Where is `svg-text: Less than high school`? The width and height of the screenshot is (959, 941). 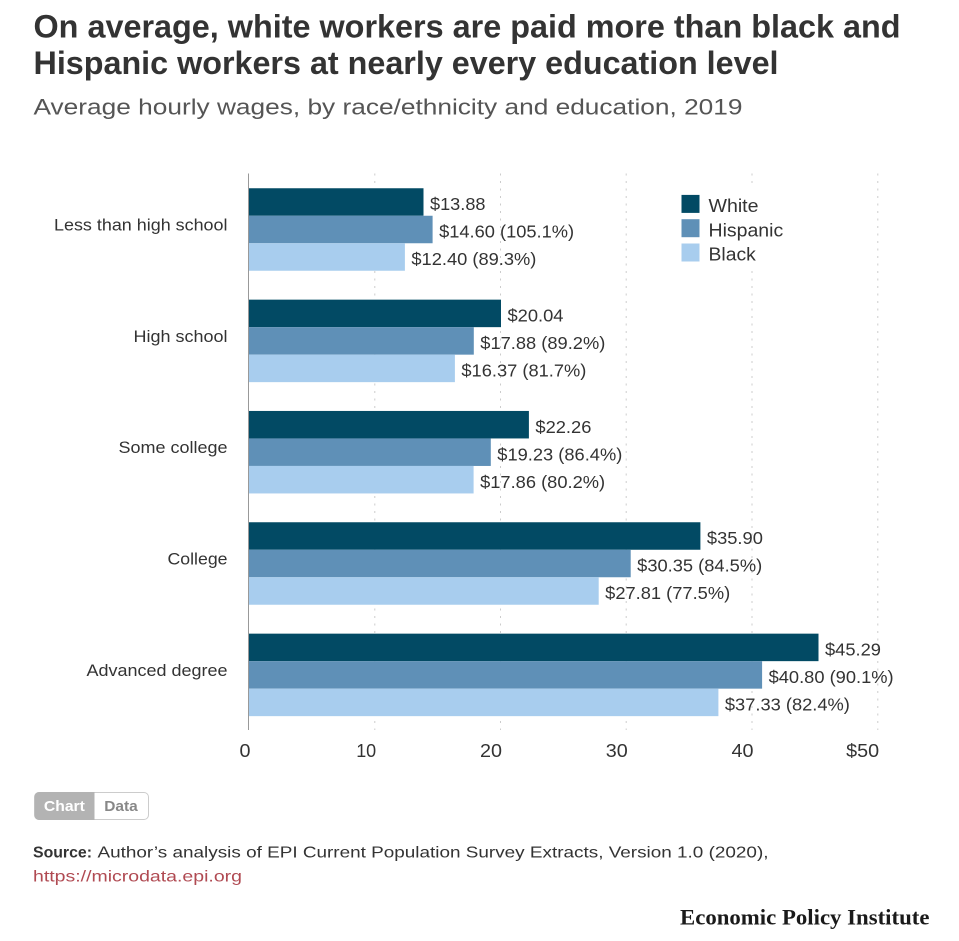 svg-text: Less than high school is located at coordinates (141, 225).